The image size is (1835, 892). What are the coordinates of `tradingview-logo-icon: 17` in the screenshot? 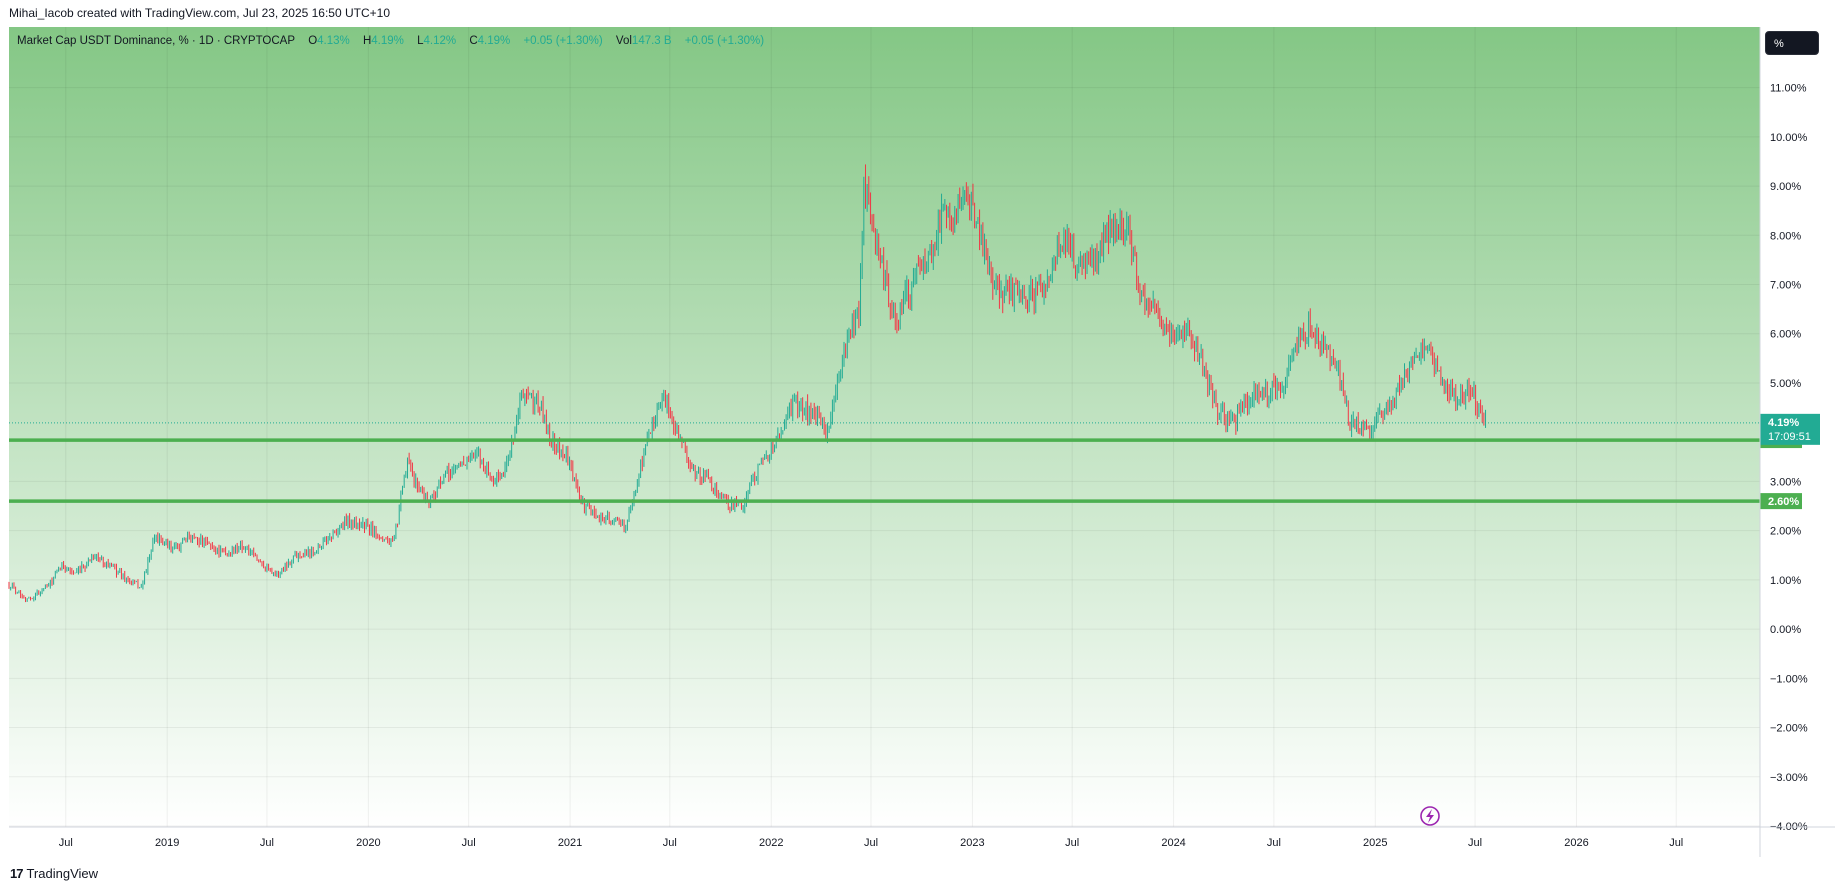 It's located at (17, 873).